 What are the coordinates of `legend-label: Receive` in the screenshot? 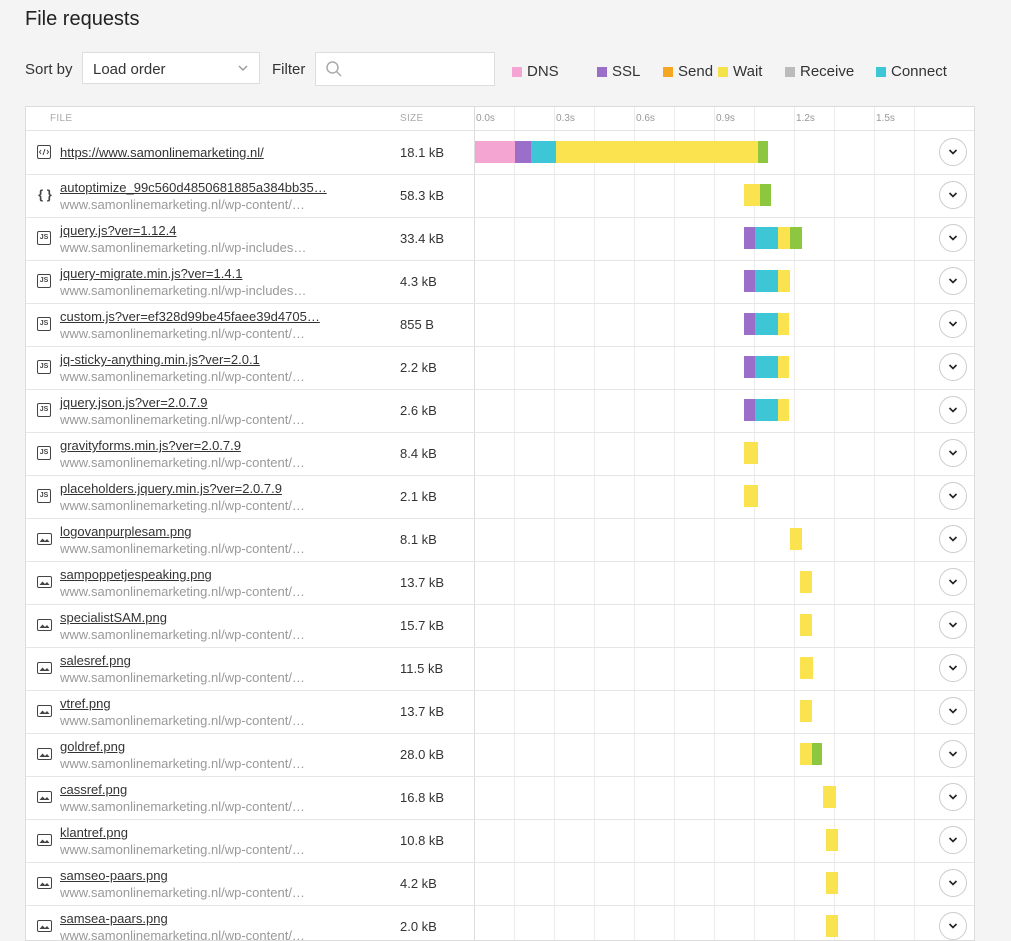 It's located at (827, 71).